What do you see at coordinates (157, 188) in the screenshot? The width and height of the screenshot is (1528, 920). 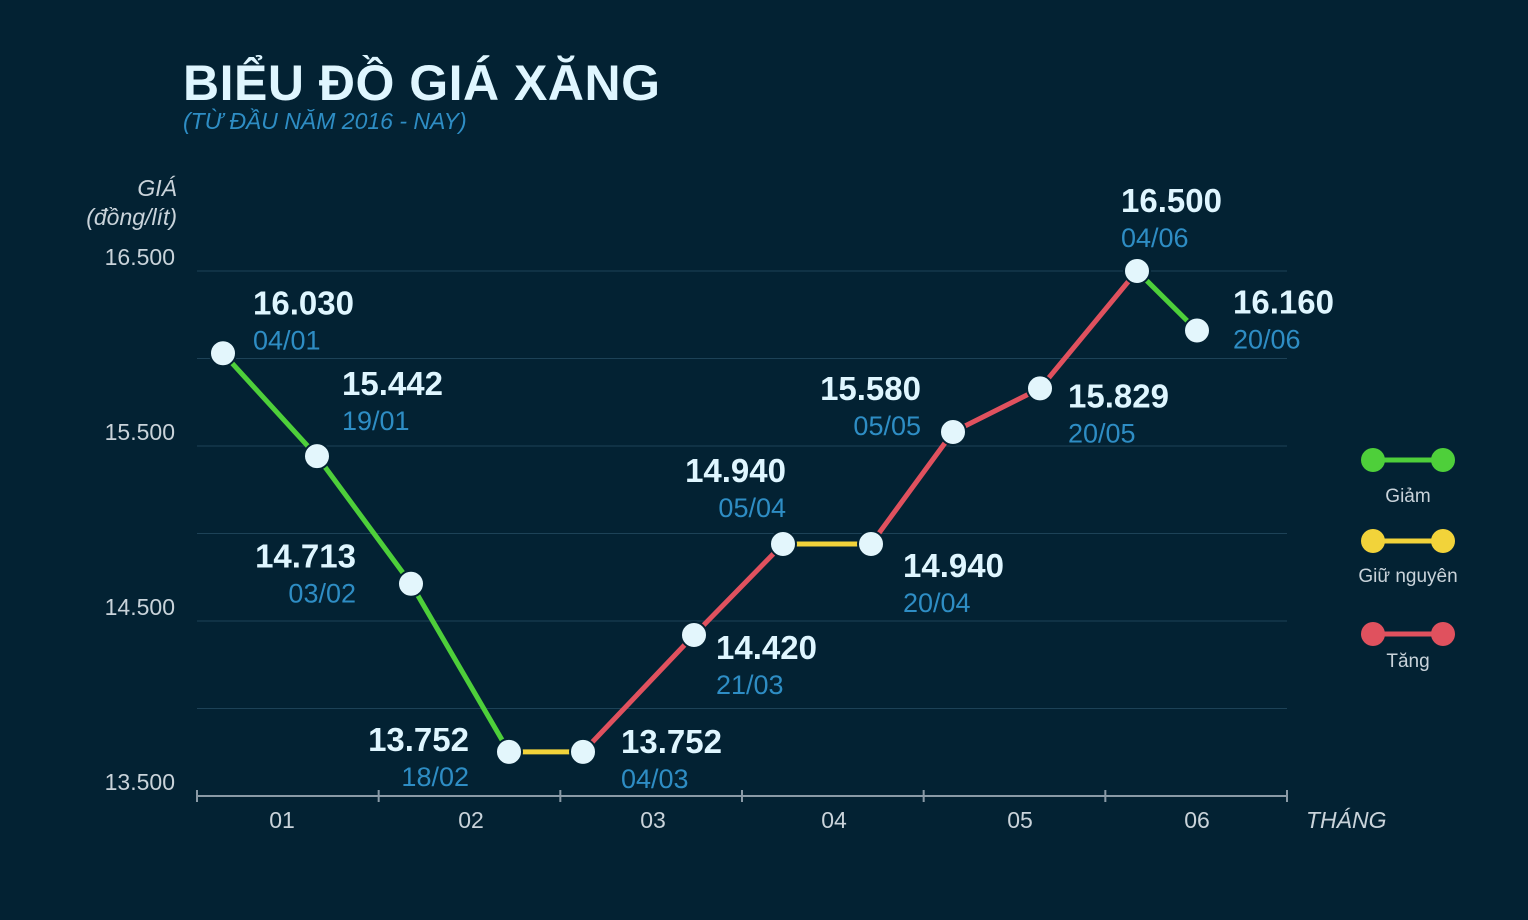 I see `y-axis-label: GIÁ` at bounding box center [157, 188].